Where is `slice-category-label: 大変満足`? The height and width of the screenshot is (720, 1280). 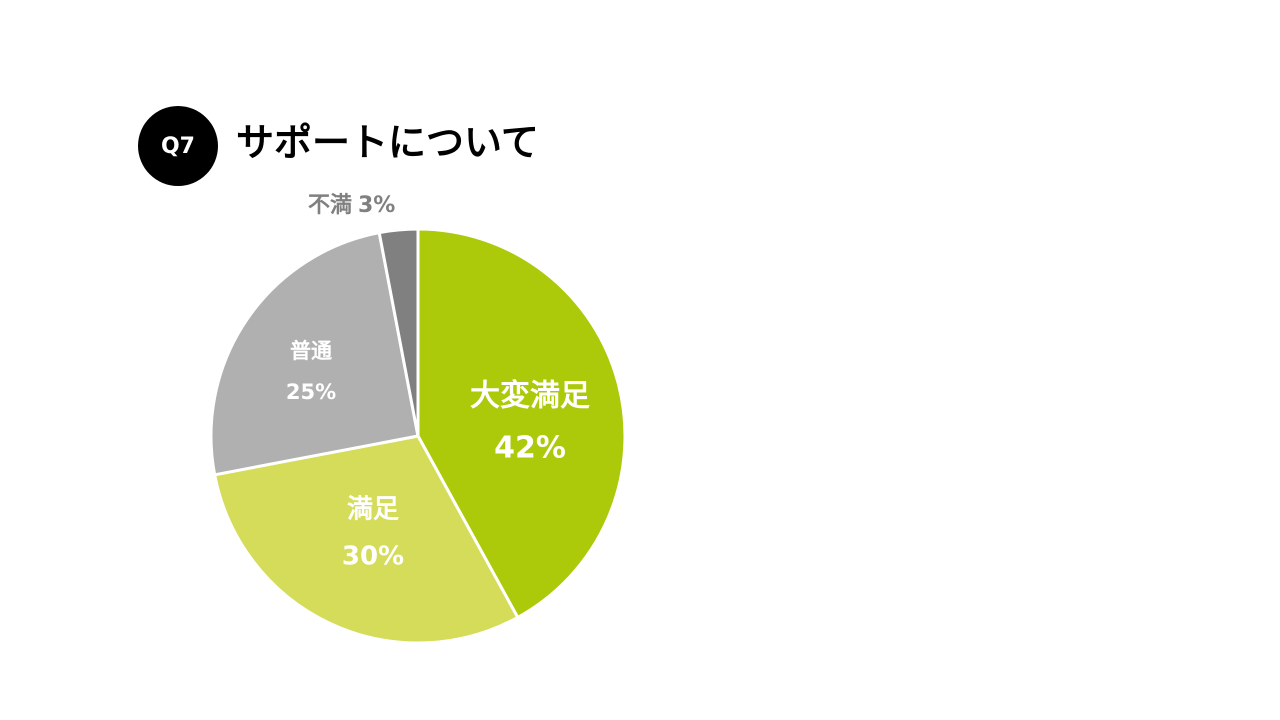
slice-category-label: 大変満足 is located at coordinates (530, 396).